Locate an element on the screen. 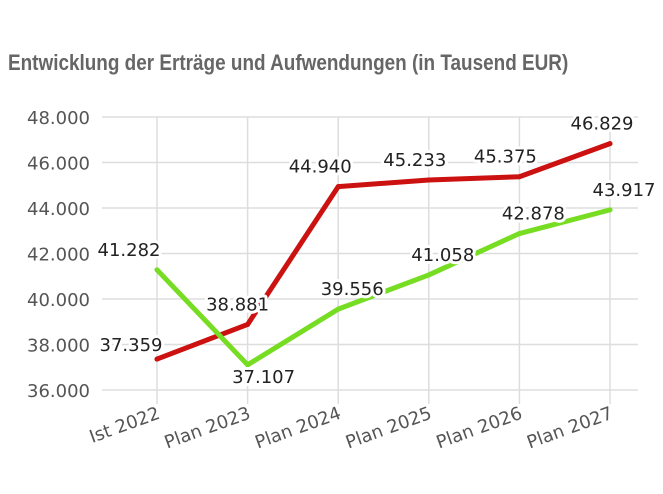 This screenshot has height=494, width=663. data-label: 46.829 is located at coordinates (602, 124).